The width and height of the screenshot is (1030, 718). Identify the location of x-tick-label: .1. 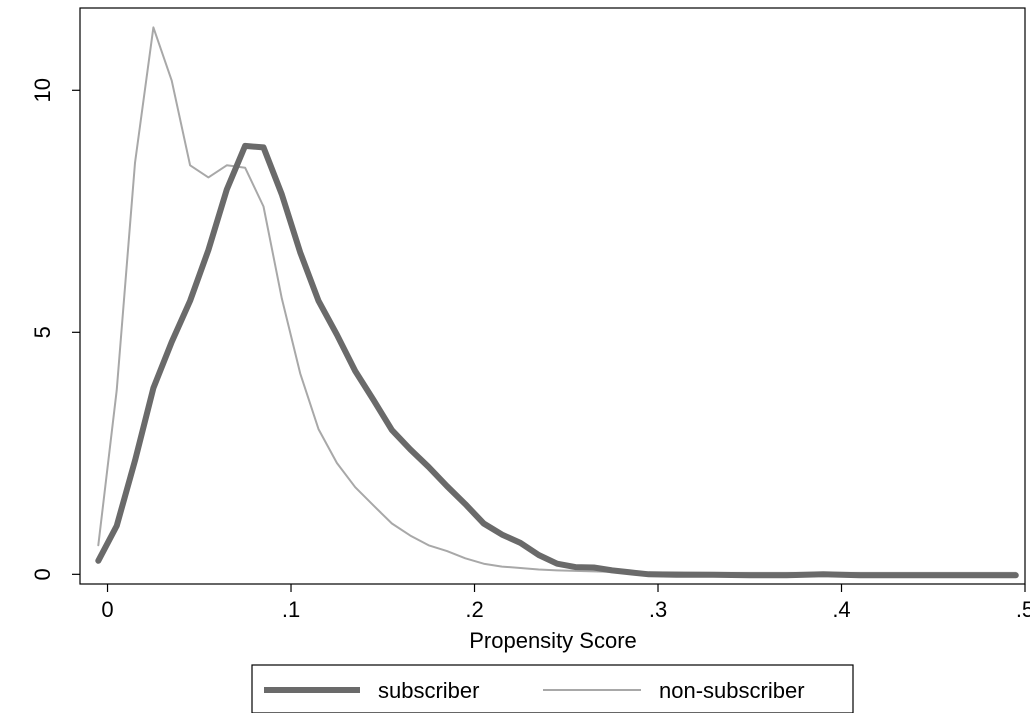
(291, 609).